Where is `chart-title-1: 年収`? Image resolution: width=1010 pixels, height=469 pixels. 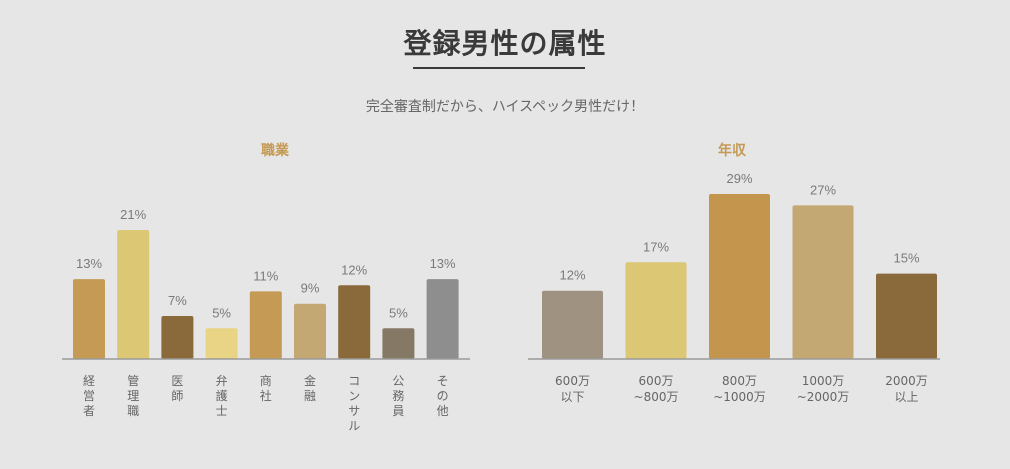
chart-title-1: 年収 is located at coordinates (732, 150).